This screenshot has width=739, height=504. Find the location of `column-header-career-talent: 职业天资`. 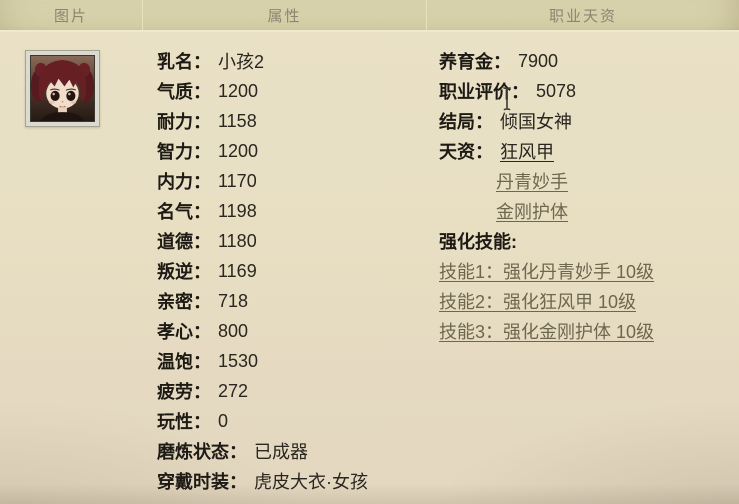

column-header-career-talent: 职业天资 is located at coordinates (582, 16).